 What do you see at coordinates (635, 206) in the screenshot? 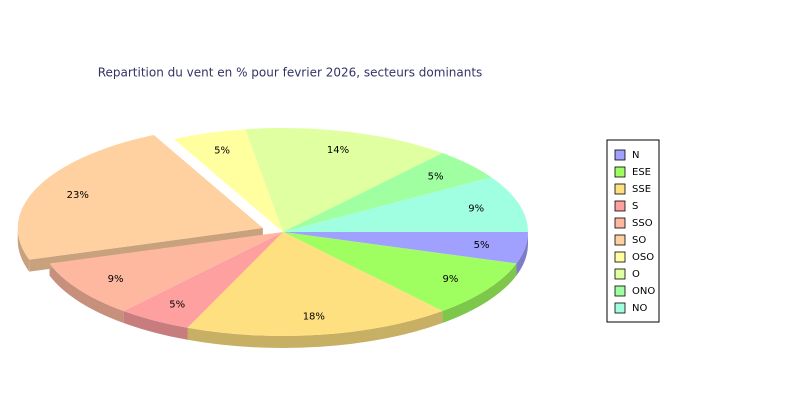
I see `legend-label: S` at bounding box center [635, 206].